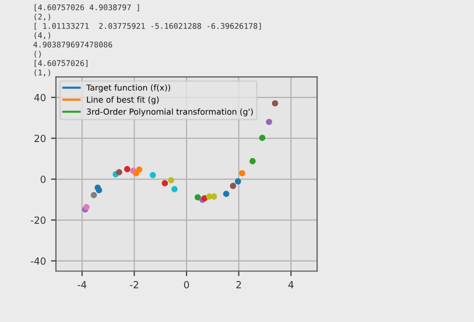  I want to click on y-tick-label: 40, so click(40, 98).